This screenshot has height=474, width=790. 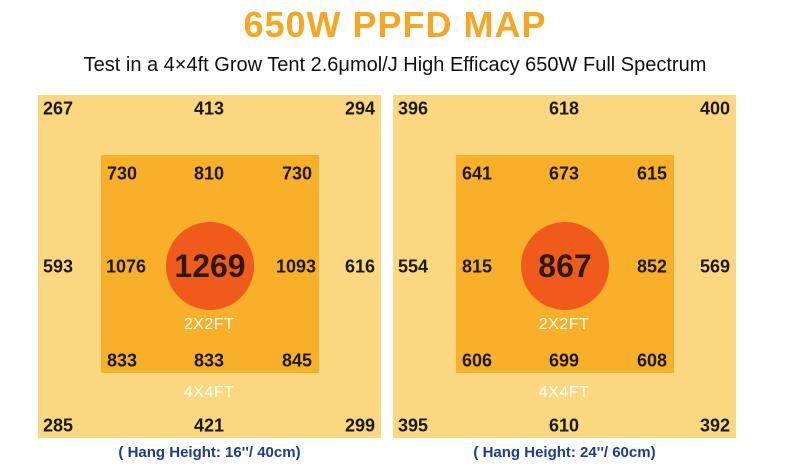 What do you see at coordinates (209, 173) in the screenshot?
I see `inner-top-center-value: 810` at bounding box center [209, 173].